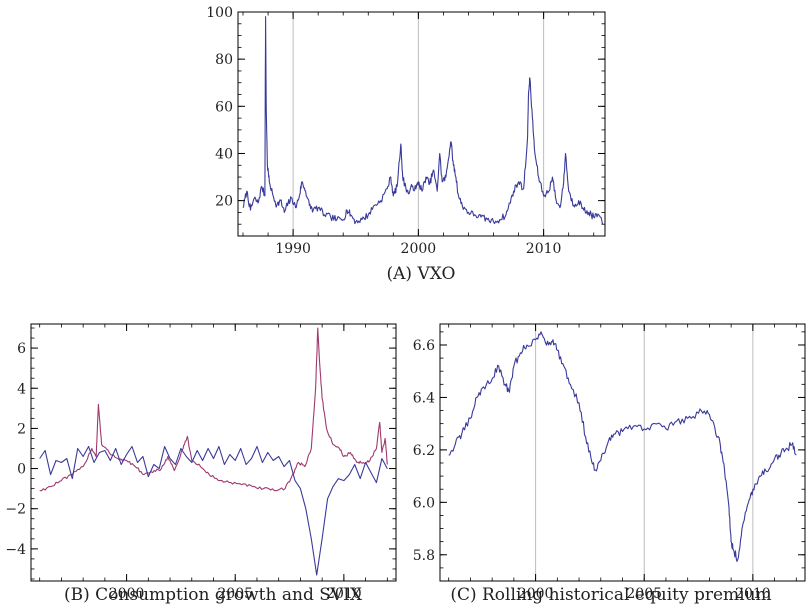  Describe the element at coordinates (424, 398) in the screenshot. I see `y-tick-label: 6.4` at that location.